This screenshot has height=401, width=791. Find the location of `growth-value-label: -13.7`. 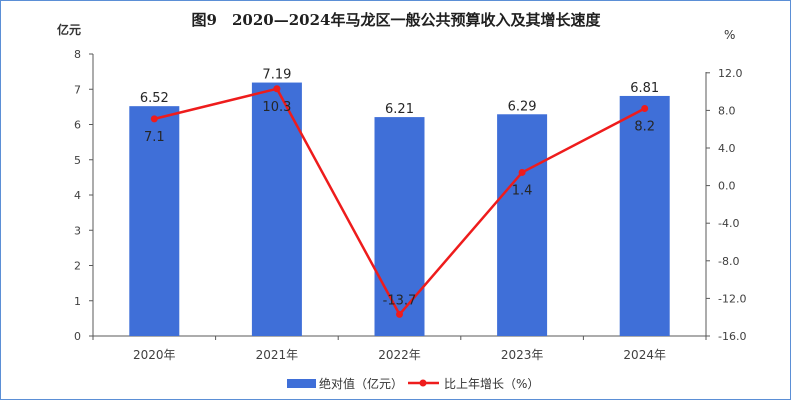

growth-value-label: -13.7 is located at coordinates (400, 300).